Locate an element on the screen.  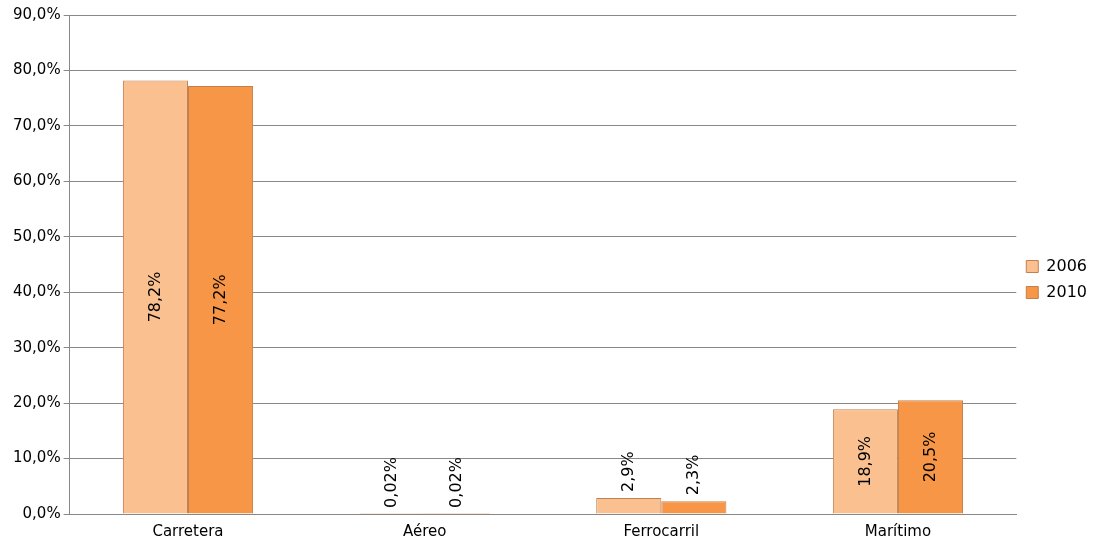
data-label: 18,9% is located at coordinates (864, 461).